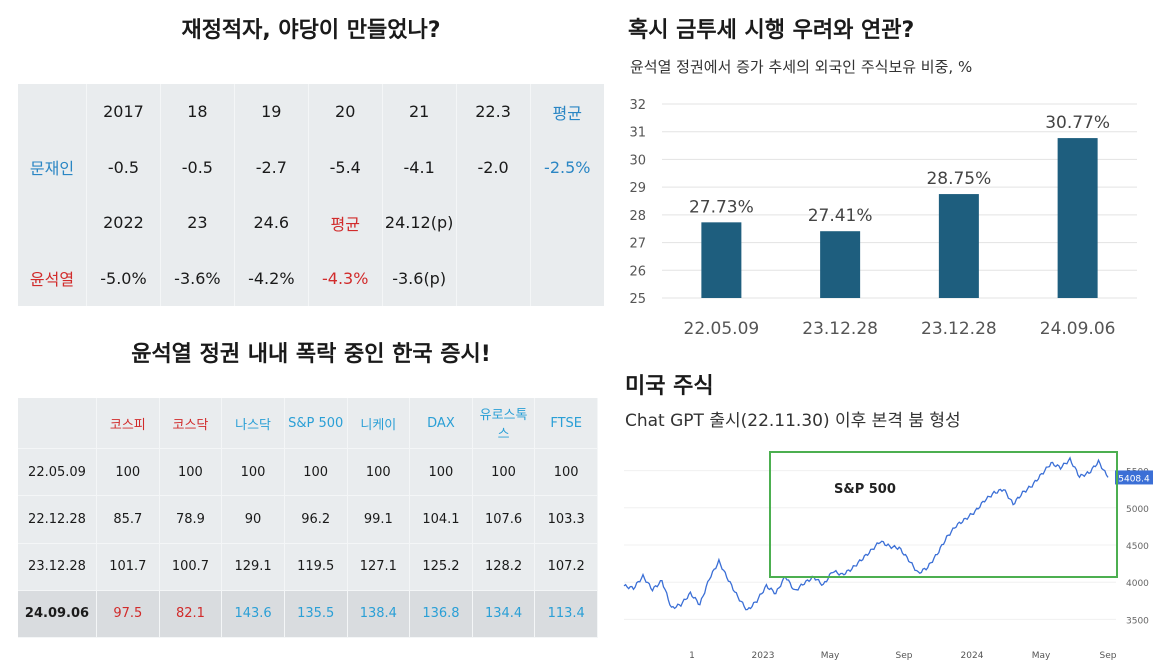 The width and height of the screenshot is (1161, 671). What do you see at coordinates (253, 614) in the screenshot?
I see `market-cell: 143.6` at bounding box center [253, 614].